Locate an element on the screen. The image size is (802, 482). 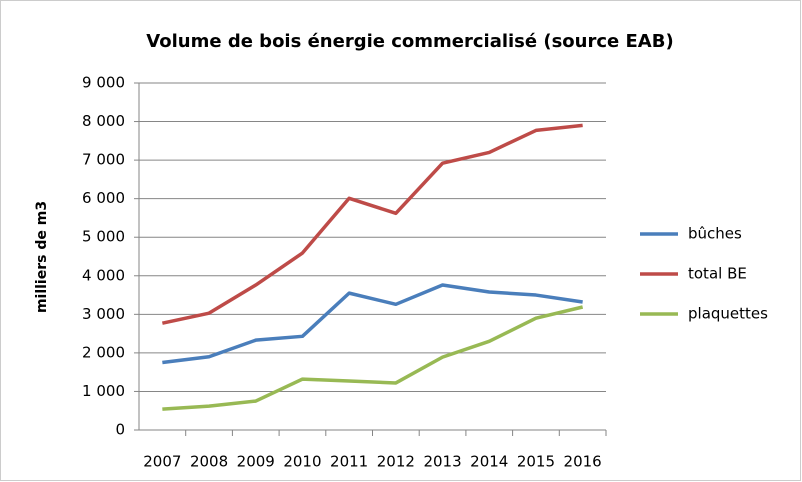
x-tick-label: 2009 is located at coordinates (256, 462).